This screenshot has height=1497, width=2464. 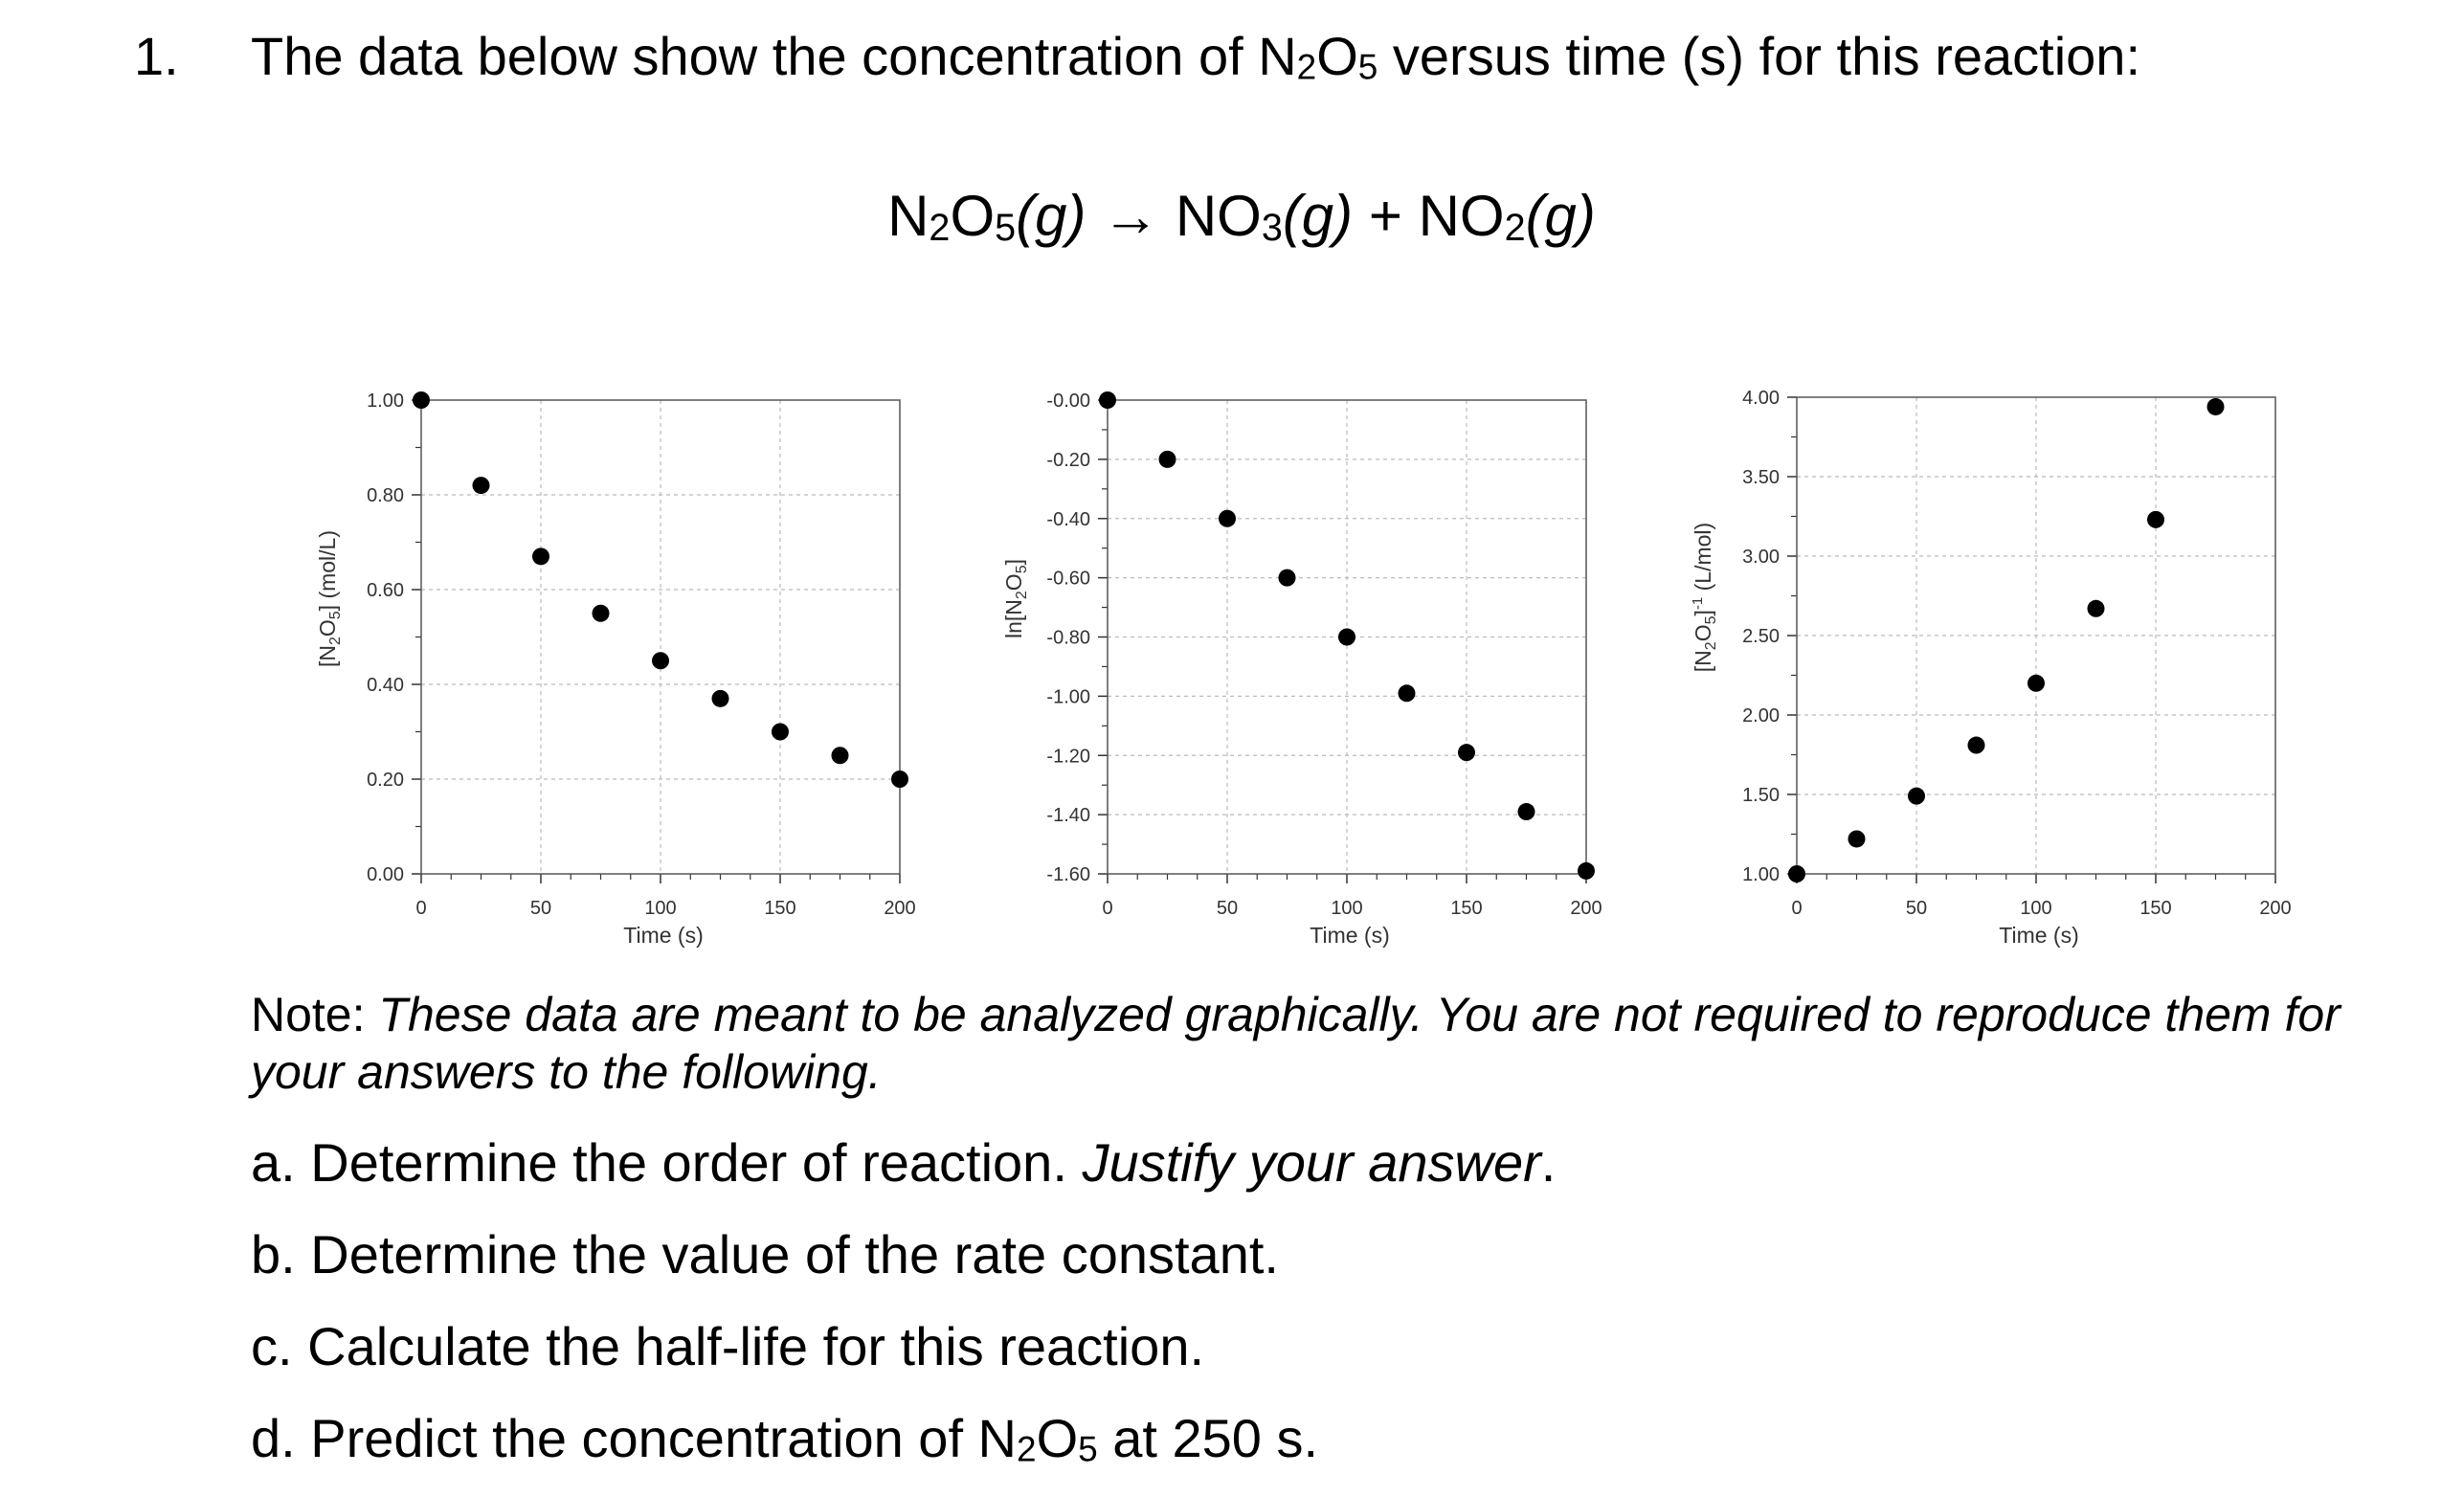 What do you see at coordinates (1068, 815) in the screenshot?
I see `y-tick-label: -1.40` at bounding box center [1068, 815].